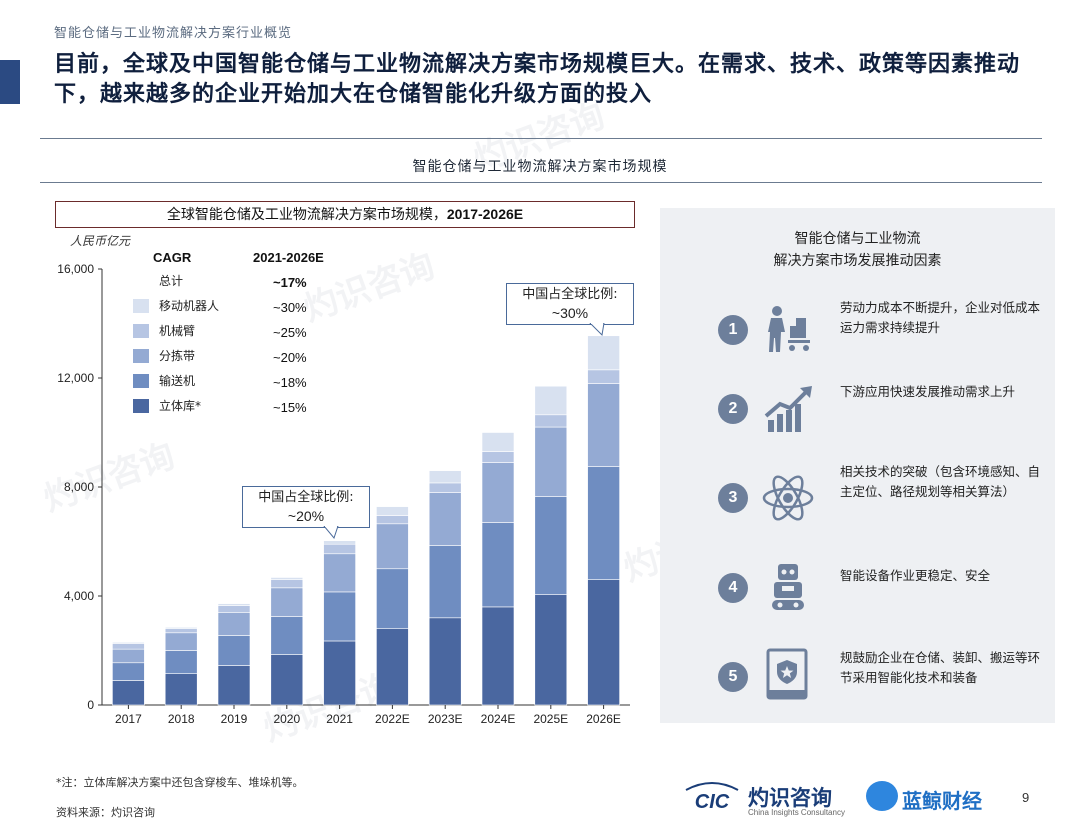 The width and height of the screenshot is (1080, 834). I want to click on driver-item: 3 相关技术的突破（包含环境感知、自主定位、路径规划等相关算法）, so click(857, 505).